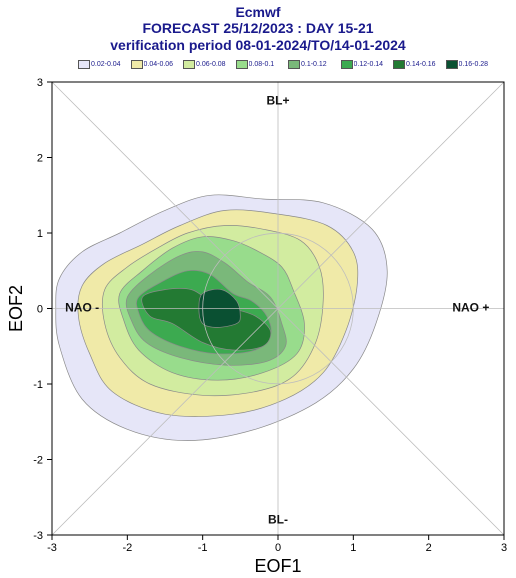 The height and width of the screenshot is (578, 516). I want to click on legend-item: 0.16-0.28, so click(472, 64).